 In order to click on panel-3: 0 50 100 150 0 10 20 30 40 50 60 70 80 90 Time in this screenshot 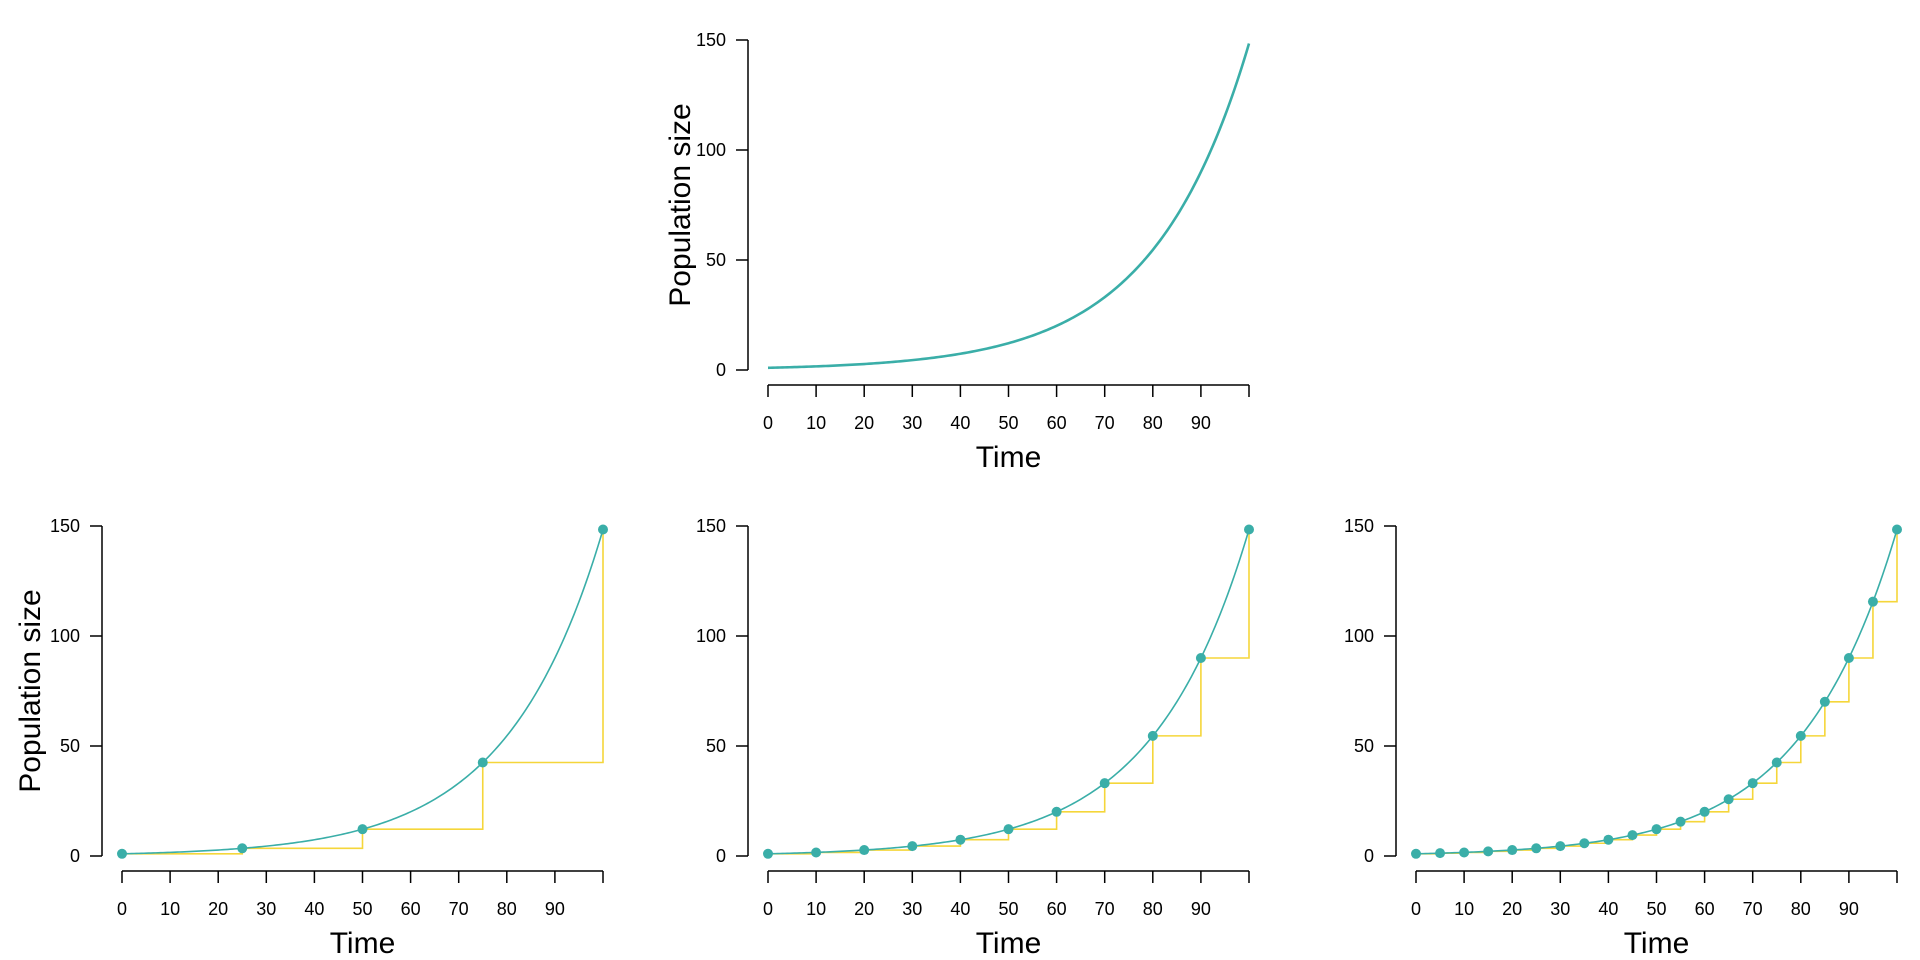, I will do `click(975, 738)`.